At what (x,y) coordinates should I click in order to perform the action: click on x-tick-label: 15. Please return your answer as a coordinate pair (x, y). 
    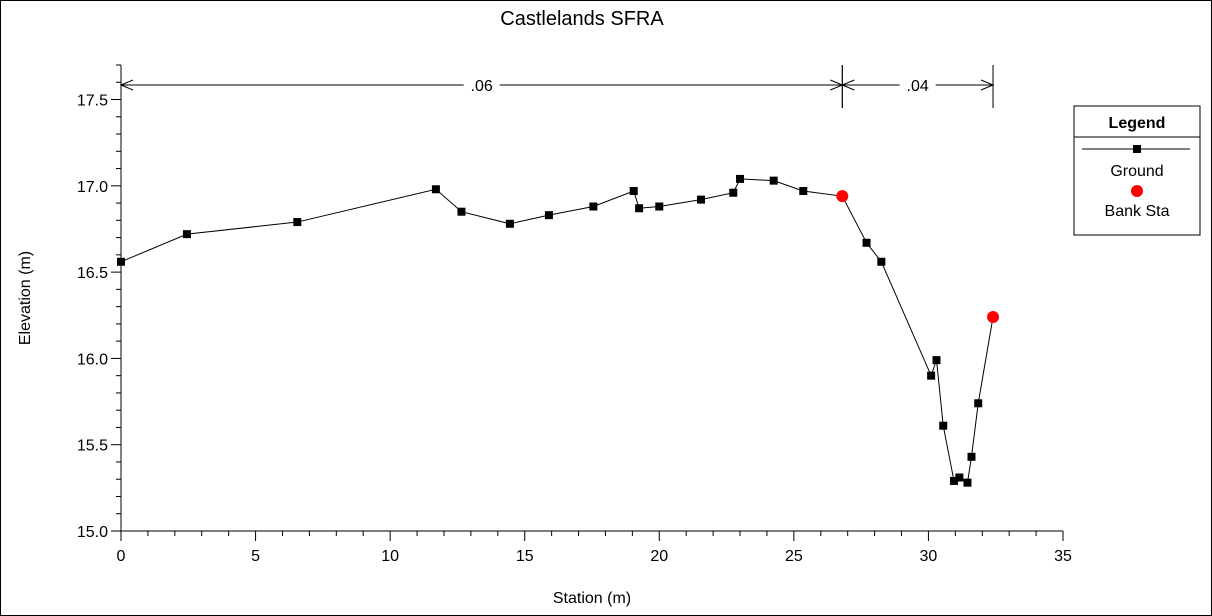
    Looking at the image, I should click on (525, 556).